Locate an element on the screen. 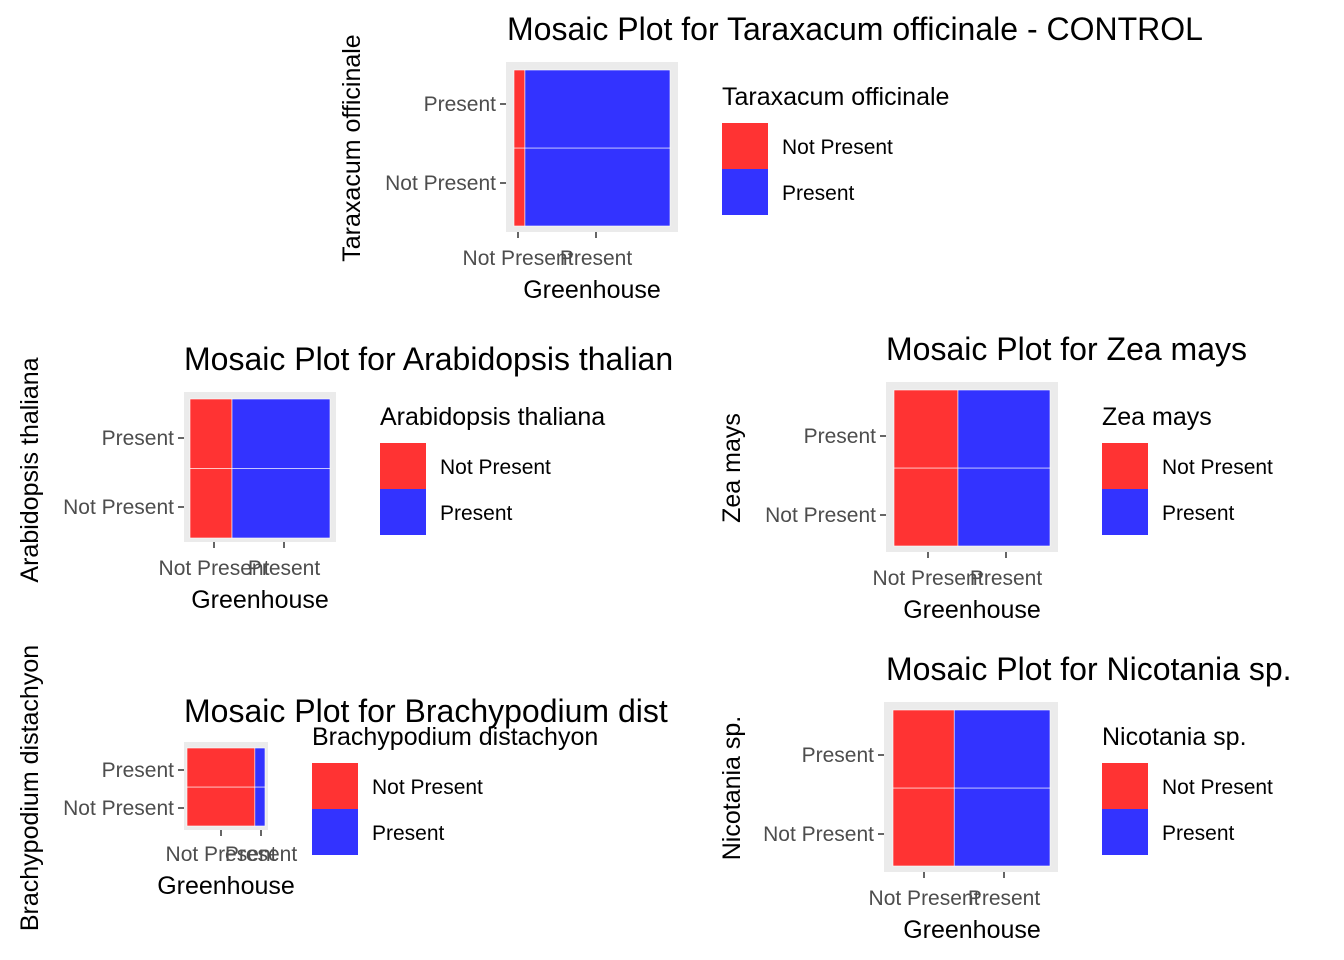 The image size is (1344, 960). y-axis-title: Arabidopsis thaliana is located at coordinates (30, 469).